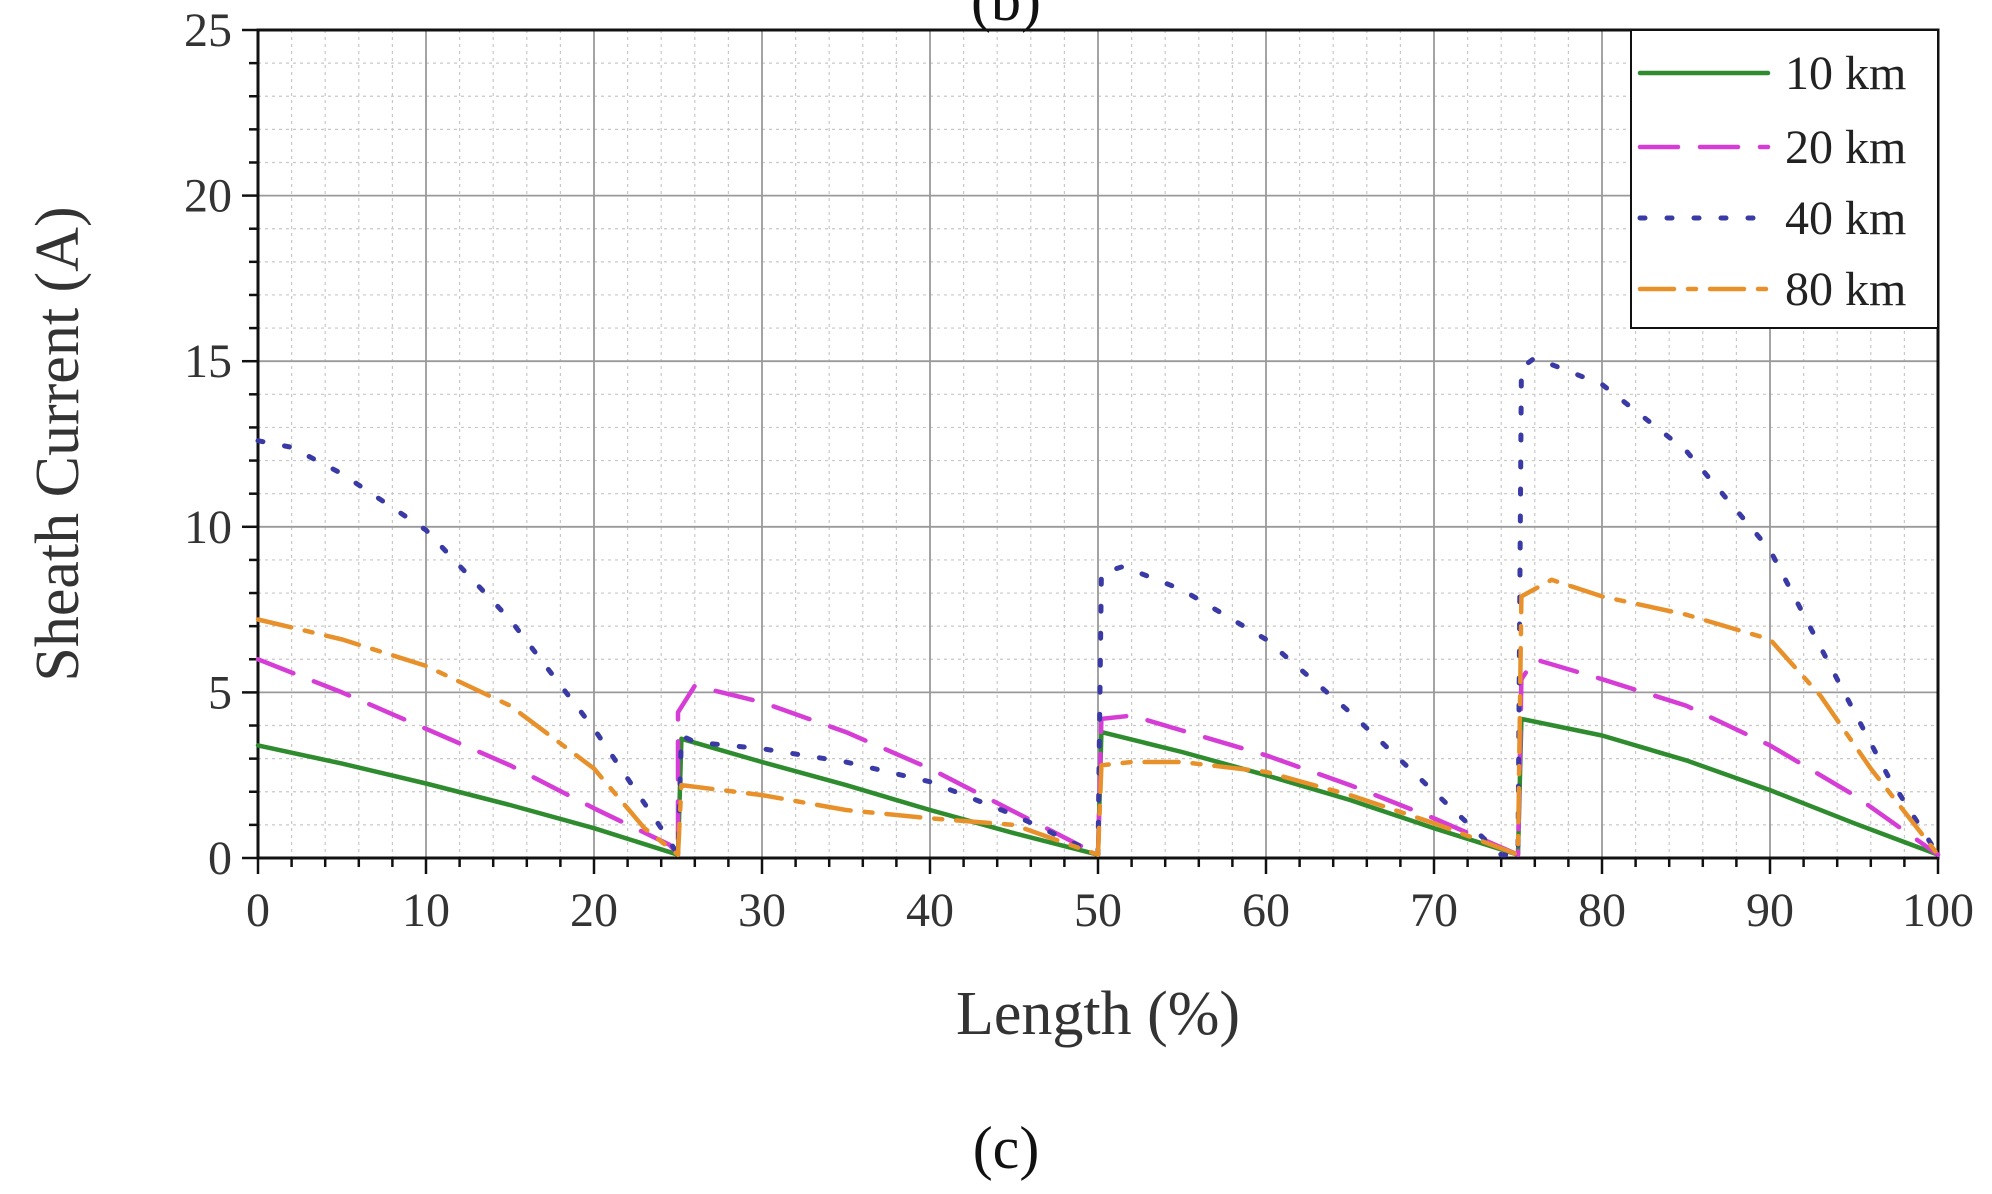  What do you see at coordinates (930, 910) in the screenshot?
I see `x-tick-label: 40` at bounding box center [930, 910].